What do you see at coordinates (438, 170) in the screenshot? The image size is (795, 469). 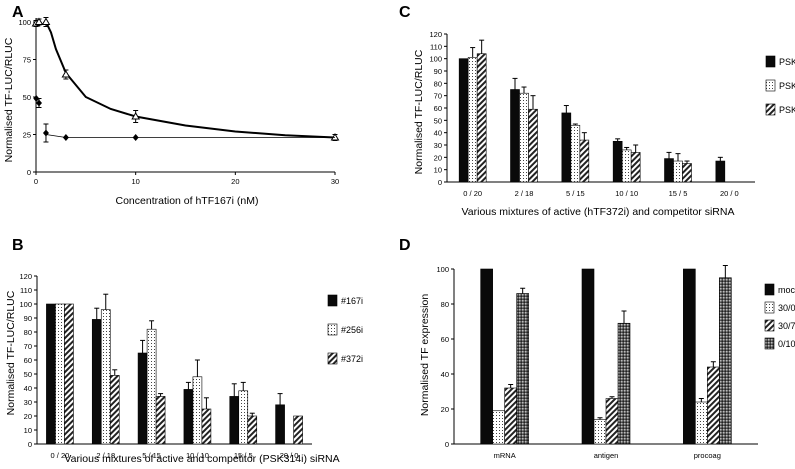 I see `panel-c-ytick-label: 10` at bounding box center [438, 170].